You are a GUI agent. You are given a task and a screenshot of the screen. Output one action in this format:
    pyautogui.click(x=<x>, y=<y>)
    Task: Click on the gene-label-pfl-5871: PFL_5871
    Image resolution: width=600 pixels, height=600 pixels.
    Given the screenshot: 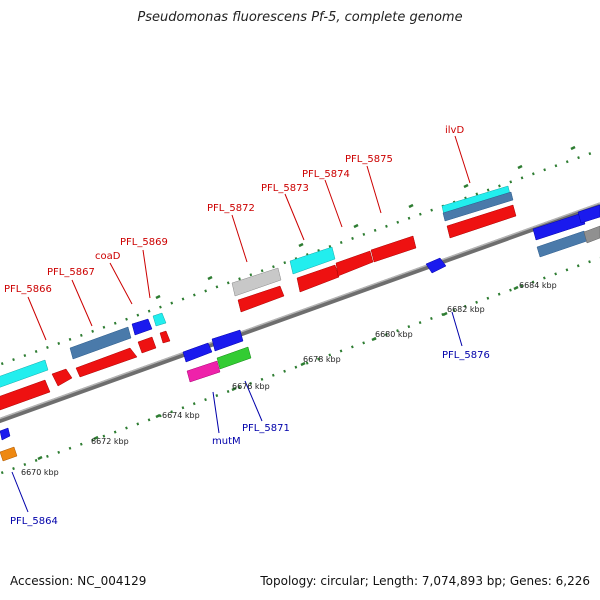 What is the action you would take?
    pyautogui.click(x=266, y=428)
    